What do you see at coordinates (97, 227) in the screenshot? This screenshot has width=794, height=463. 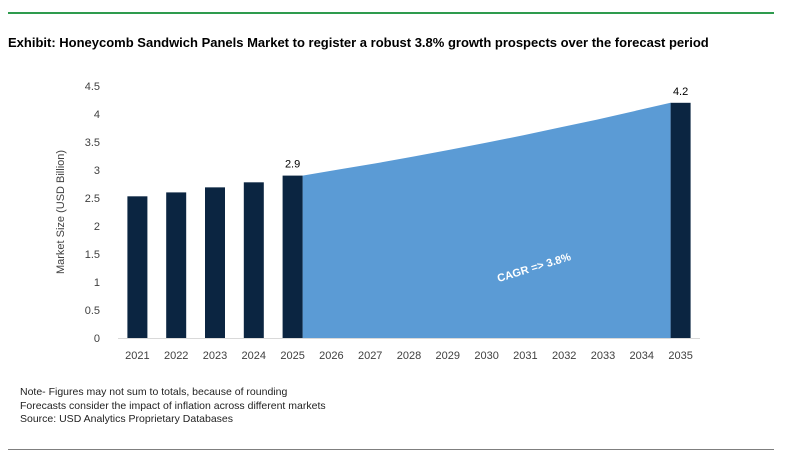 I see `y-tick-label: 2` at bounding box center [97, 227].